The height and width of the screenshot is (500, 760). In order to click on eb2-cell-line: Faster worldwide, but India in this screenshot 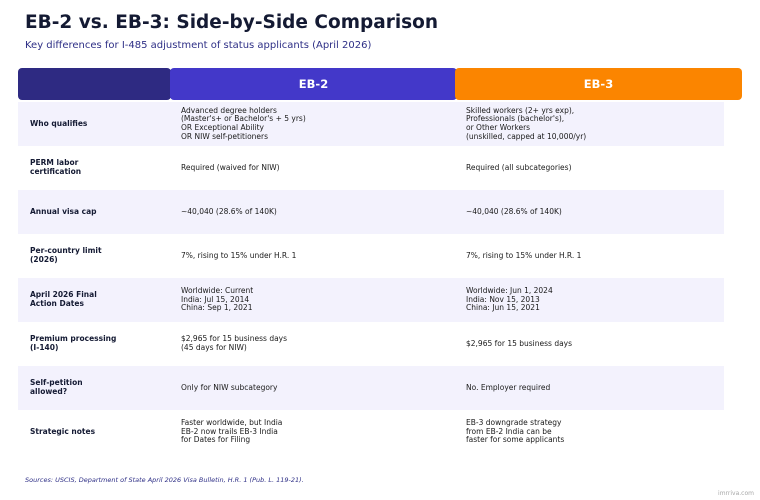, I will do `click(232, 423)`.